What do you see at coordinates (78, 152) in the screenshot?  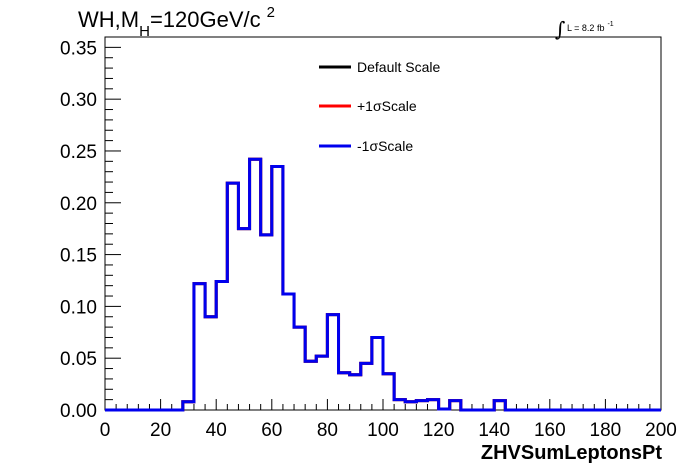 I see `y-tick-label: 0.25` at bounding box center [78, 152].